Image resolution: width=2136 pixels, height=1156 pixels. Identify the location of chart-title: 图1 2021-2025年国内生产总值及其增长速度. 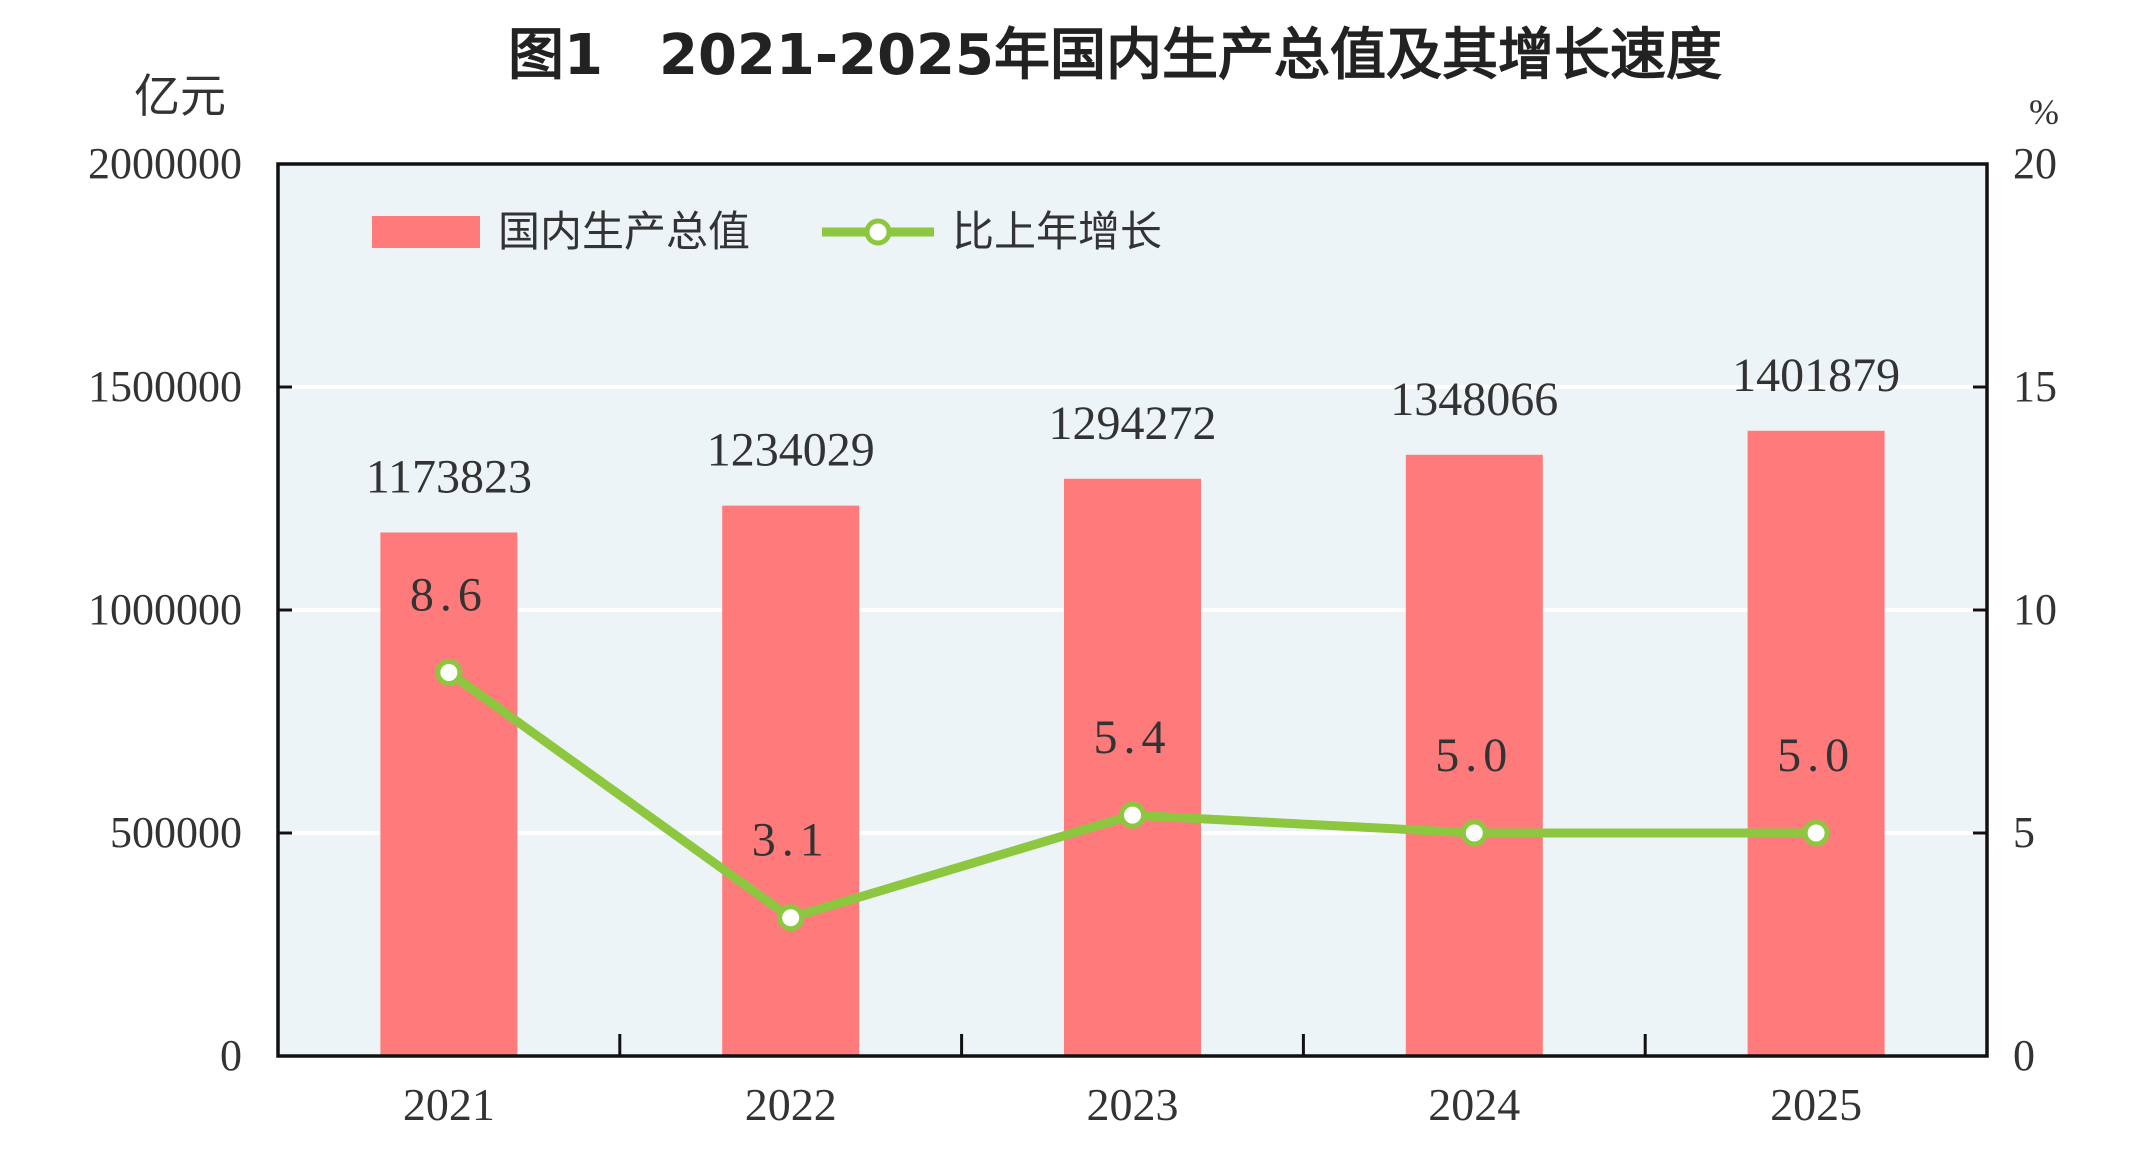
(1115, 55).